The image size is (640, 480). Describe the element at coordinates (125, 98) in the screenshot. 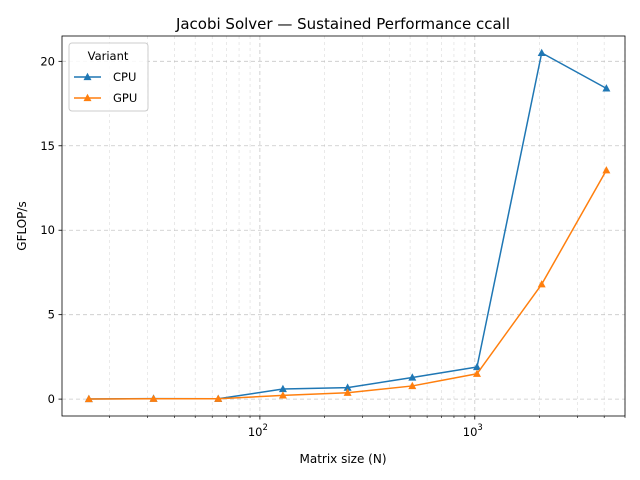

I see `legend-label-gpu: GPU` at that location.